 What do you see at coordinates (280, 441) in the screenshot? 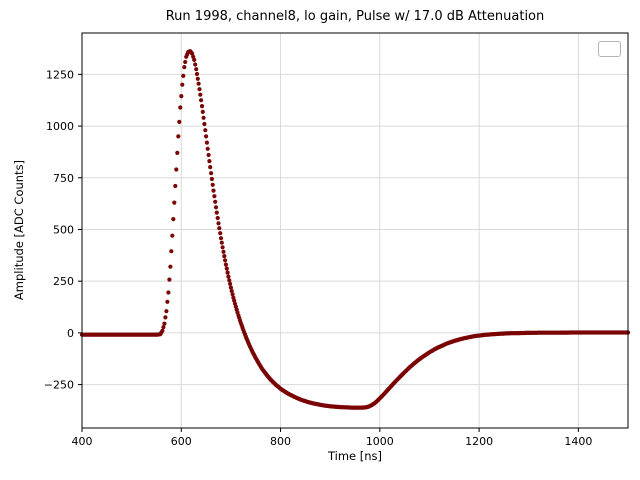
I see `x-tick-label: 800` at bounding box center [280, 441].